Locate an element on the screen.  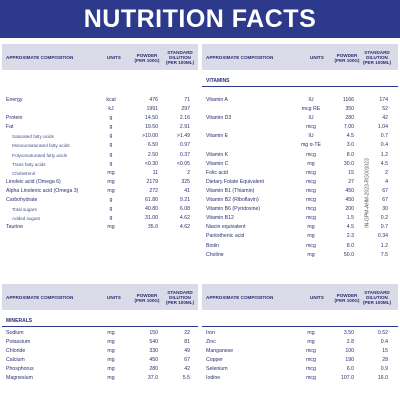
row-label: Cholesterol is located at coordinates (24, 173).